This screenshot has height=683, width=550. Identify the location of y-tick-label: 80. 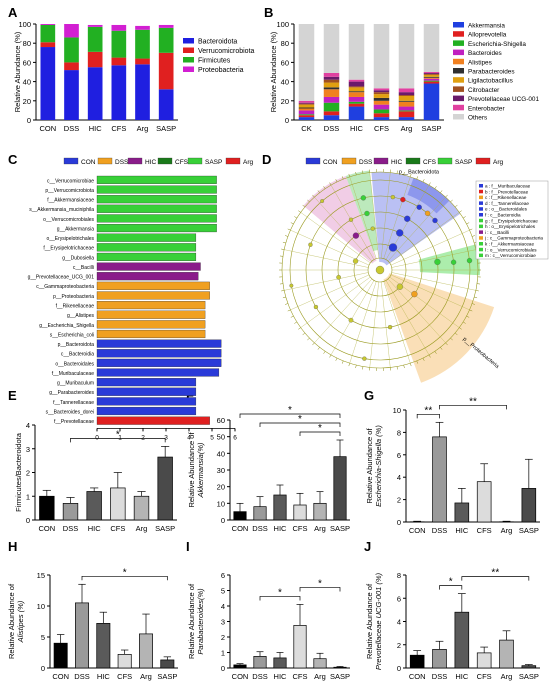
(285, 43).